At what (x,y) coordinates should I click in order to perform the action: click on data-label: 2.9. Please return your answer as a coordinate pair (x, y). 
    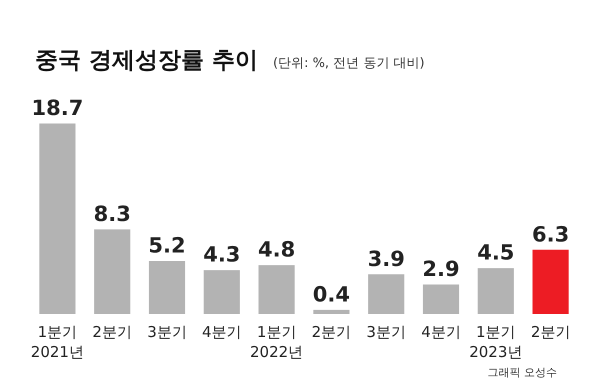
    Looking at the image, I should click on (441, 268).